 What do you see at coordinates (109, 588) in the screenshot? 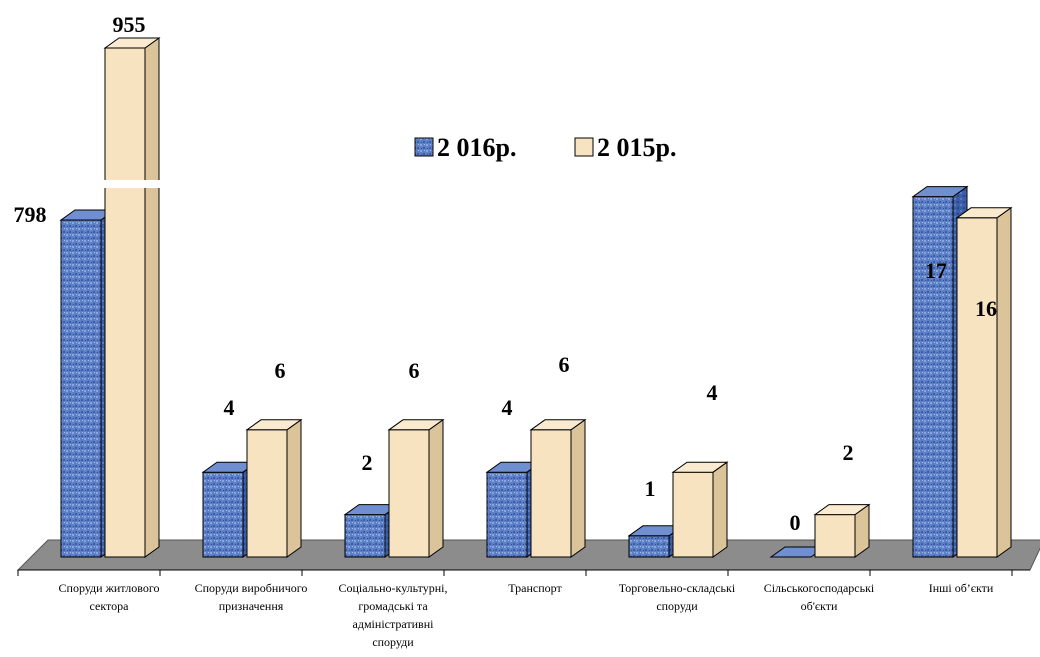
I see `category-label: Споруди житлового` at bounding box center [109, 588].